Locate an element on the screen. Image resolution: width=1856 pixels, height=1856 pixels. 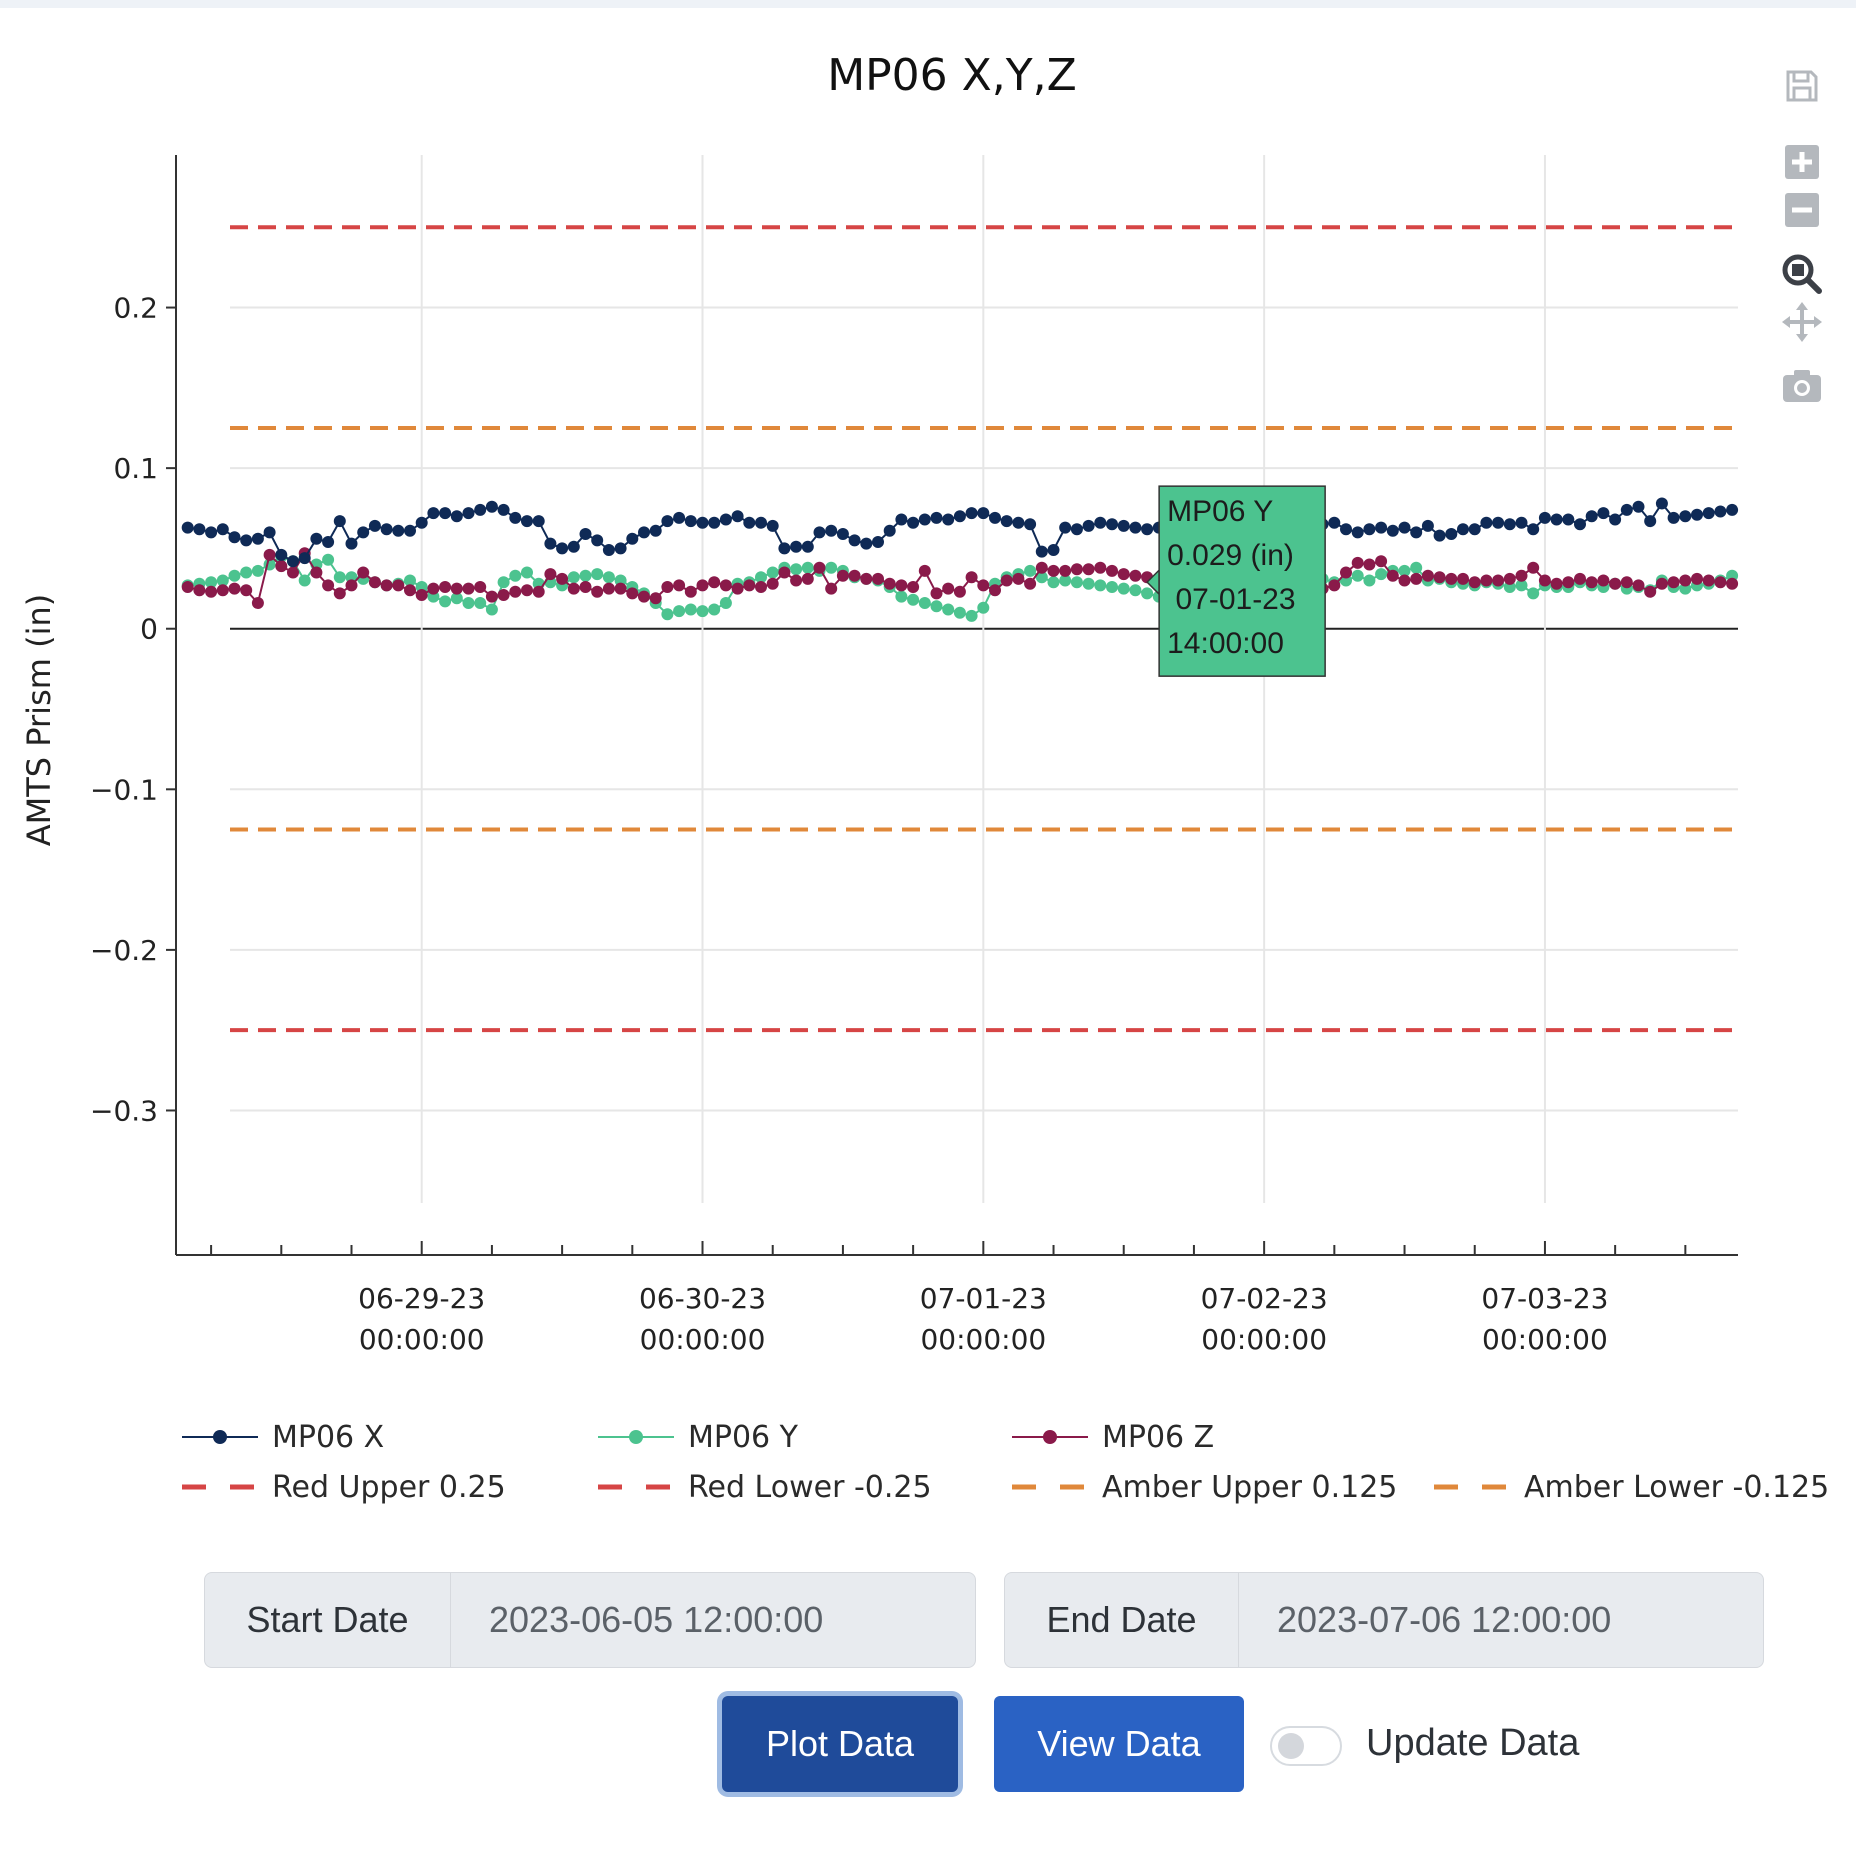
series-mp06-x is located at coordinates (960, 532).